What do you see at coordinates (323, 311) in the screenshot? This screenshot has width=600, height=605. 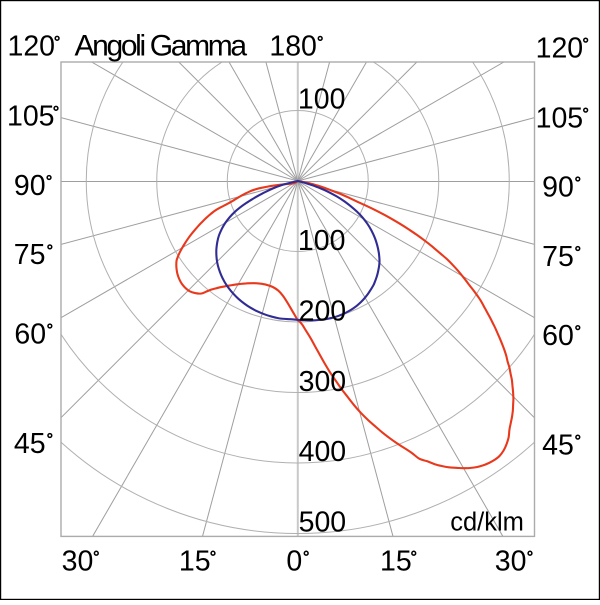 I see `svg-text: 200` at bounding box center [323, 311].